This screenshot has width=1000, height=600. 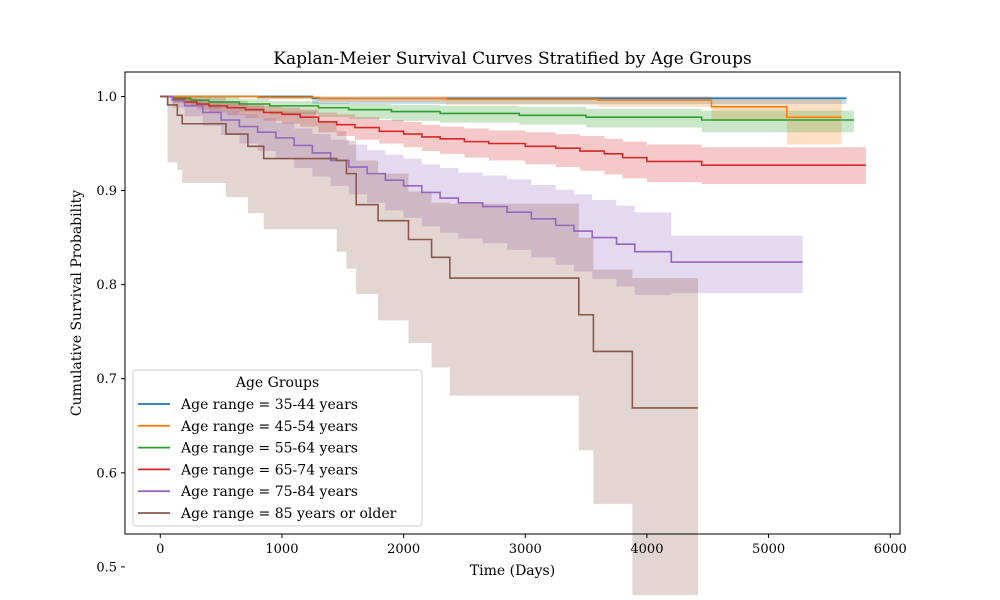 I want to click on x-axis-label: Time (Days), so click(x=512, y=571).